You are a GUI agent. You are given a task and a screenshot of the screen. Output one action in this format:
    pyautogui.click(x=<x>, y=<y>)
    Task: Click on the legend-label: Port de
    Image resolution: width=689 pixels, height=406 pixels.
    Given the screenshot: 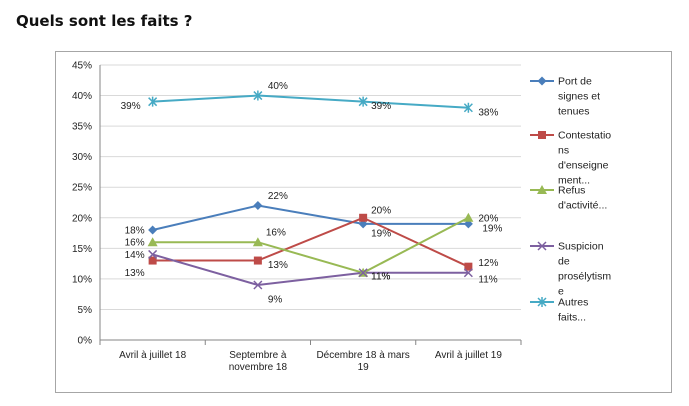 What is the action you would take?
    pyautogui.click(x=575, y=82)
    